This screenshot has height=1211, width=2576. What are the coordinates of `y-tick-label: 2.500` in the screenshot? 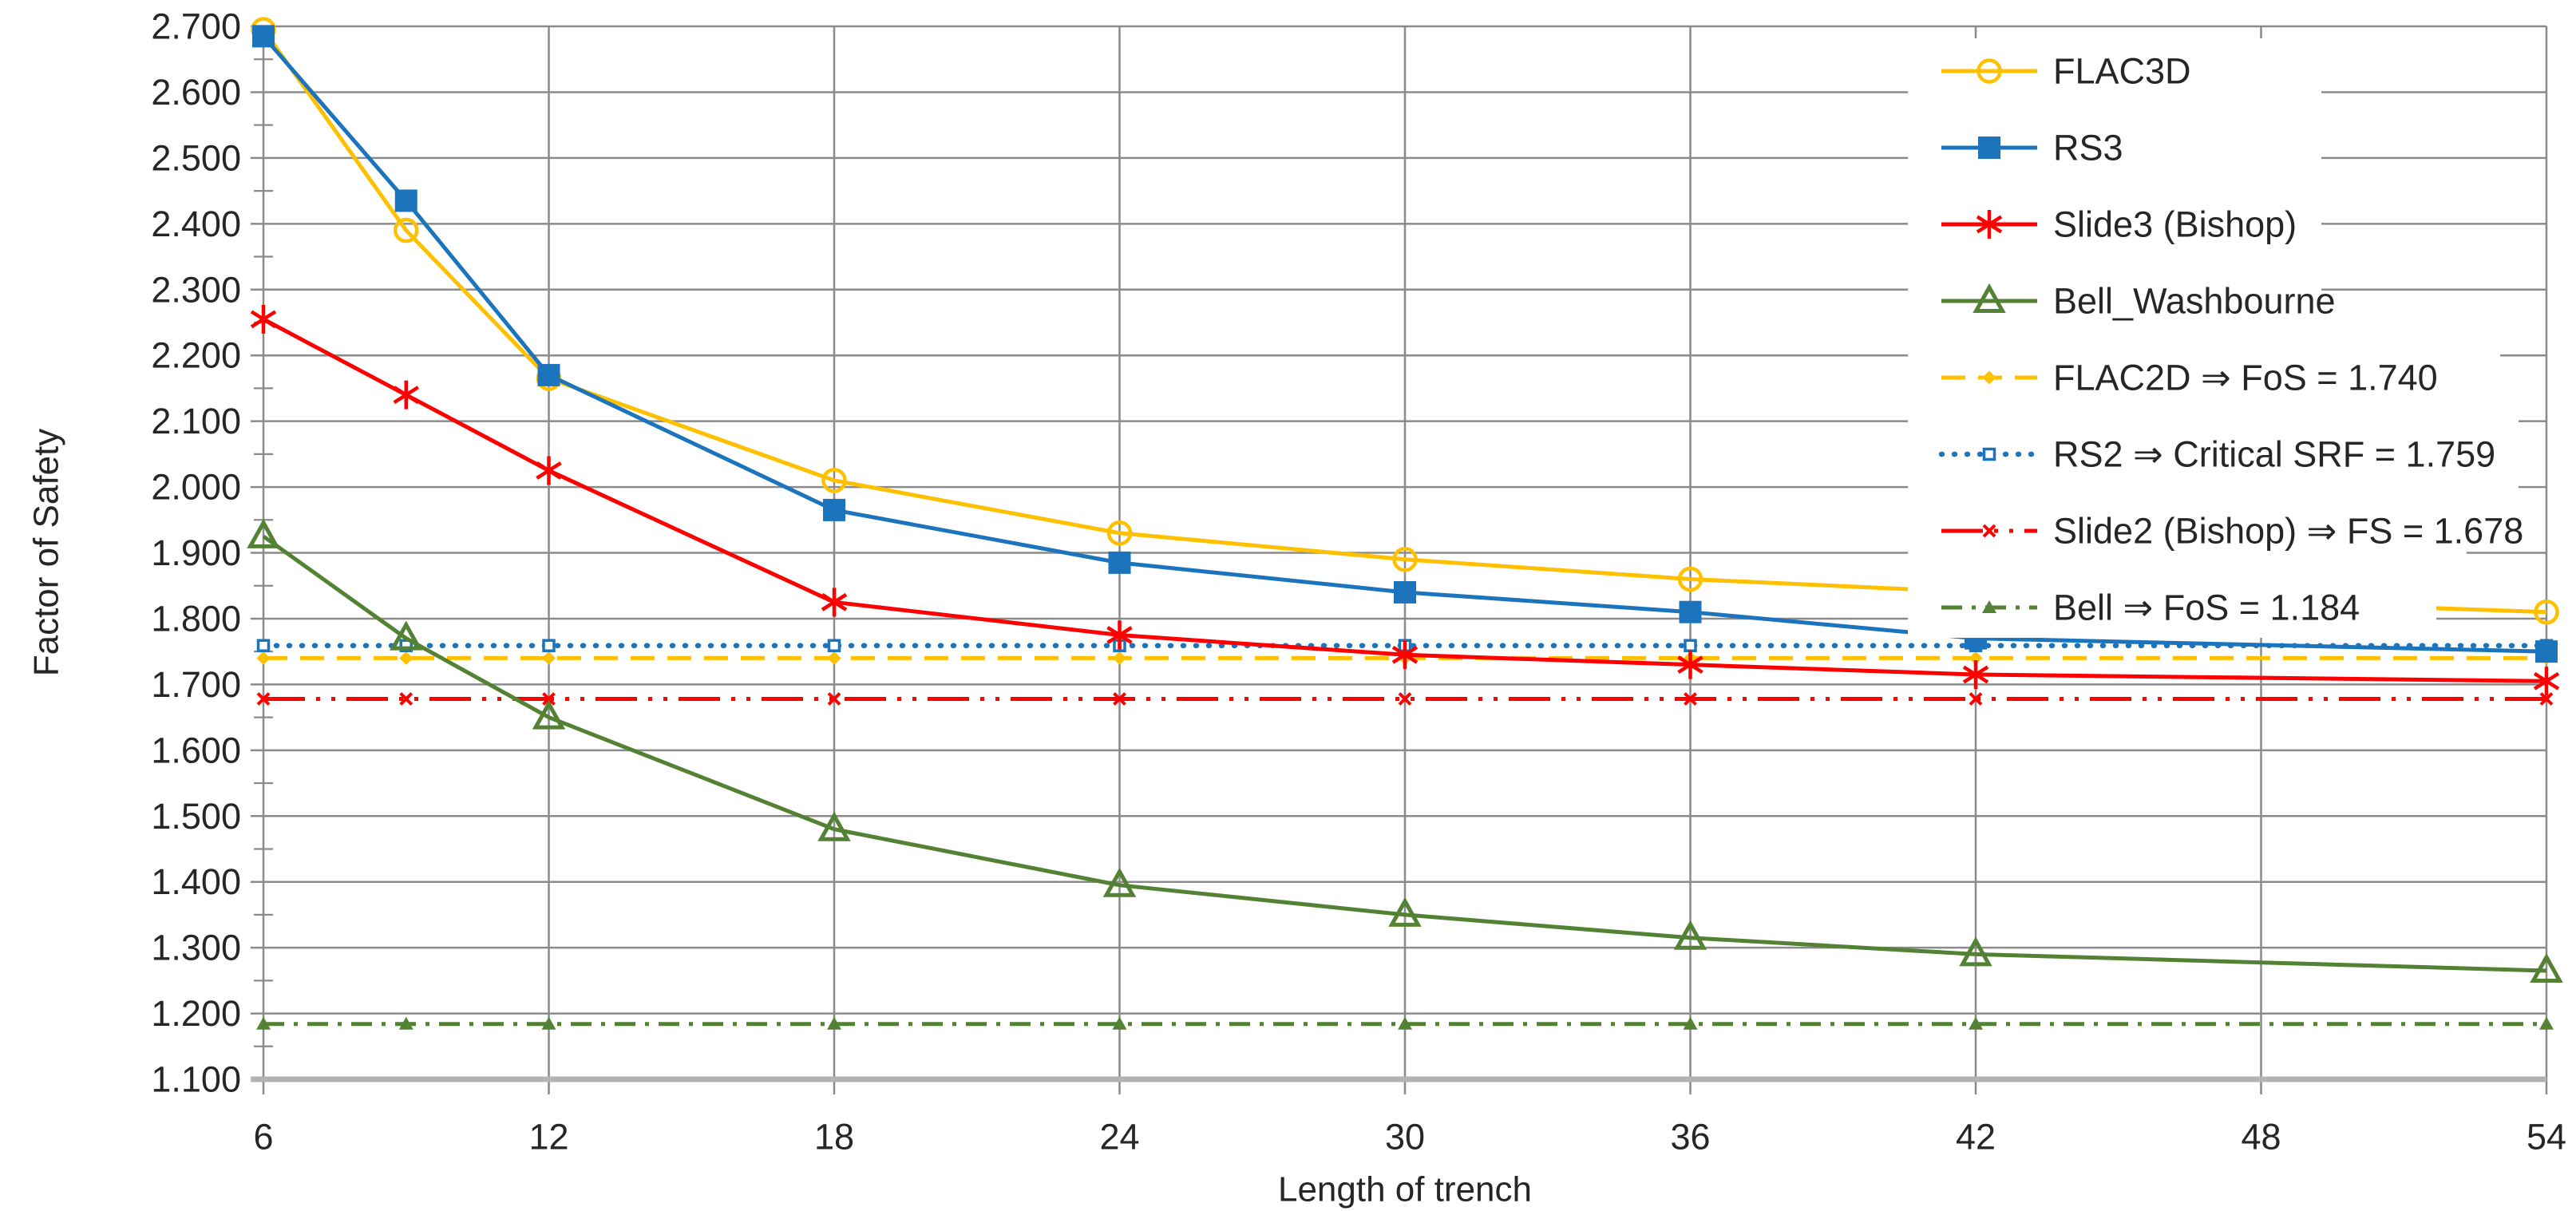 It's located at (196, 158).